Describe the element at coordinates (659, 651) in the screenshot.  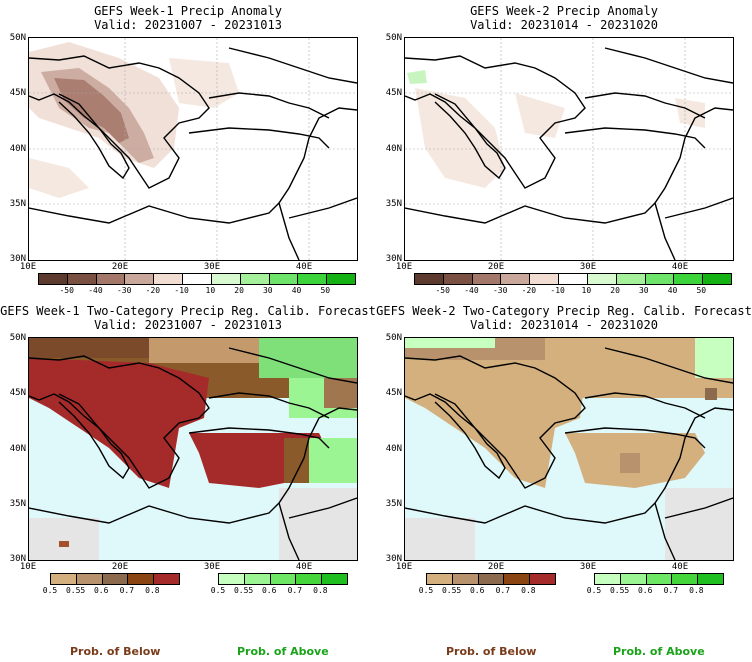
I see `prob-above-label: Prob. of Above` at that location.